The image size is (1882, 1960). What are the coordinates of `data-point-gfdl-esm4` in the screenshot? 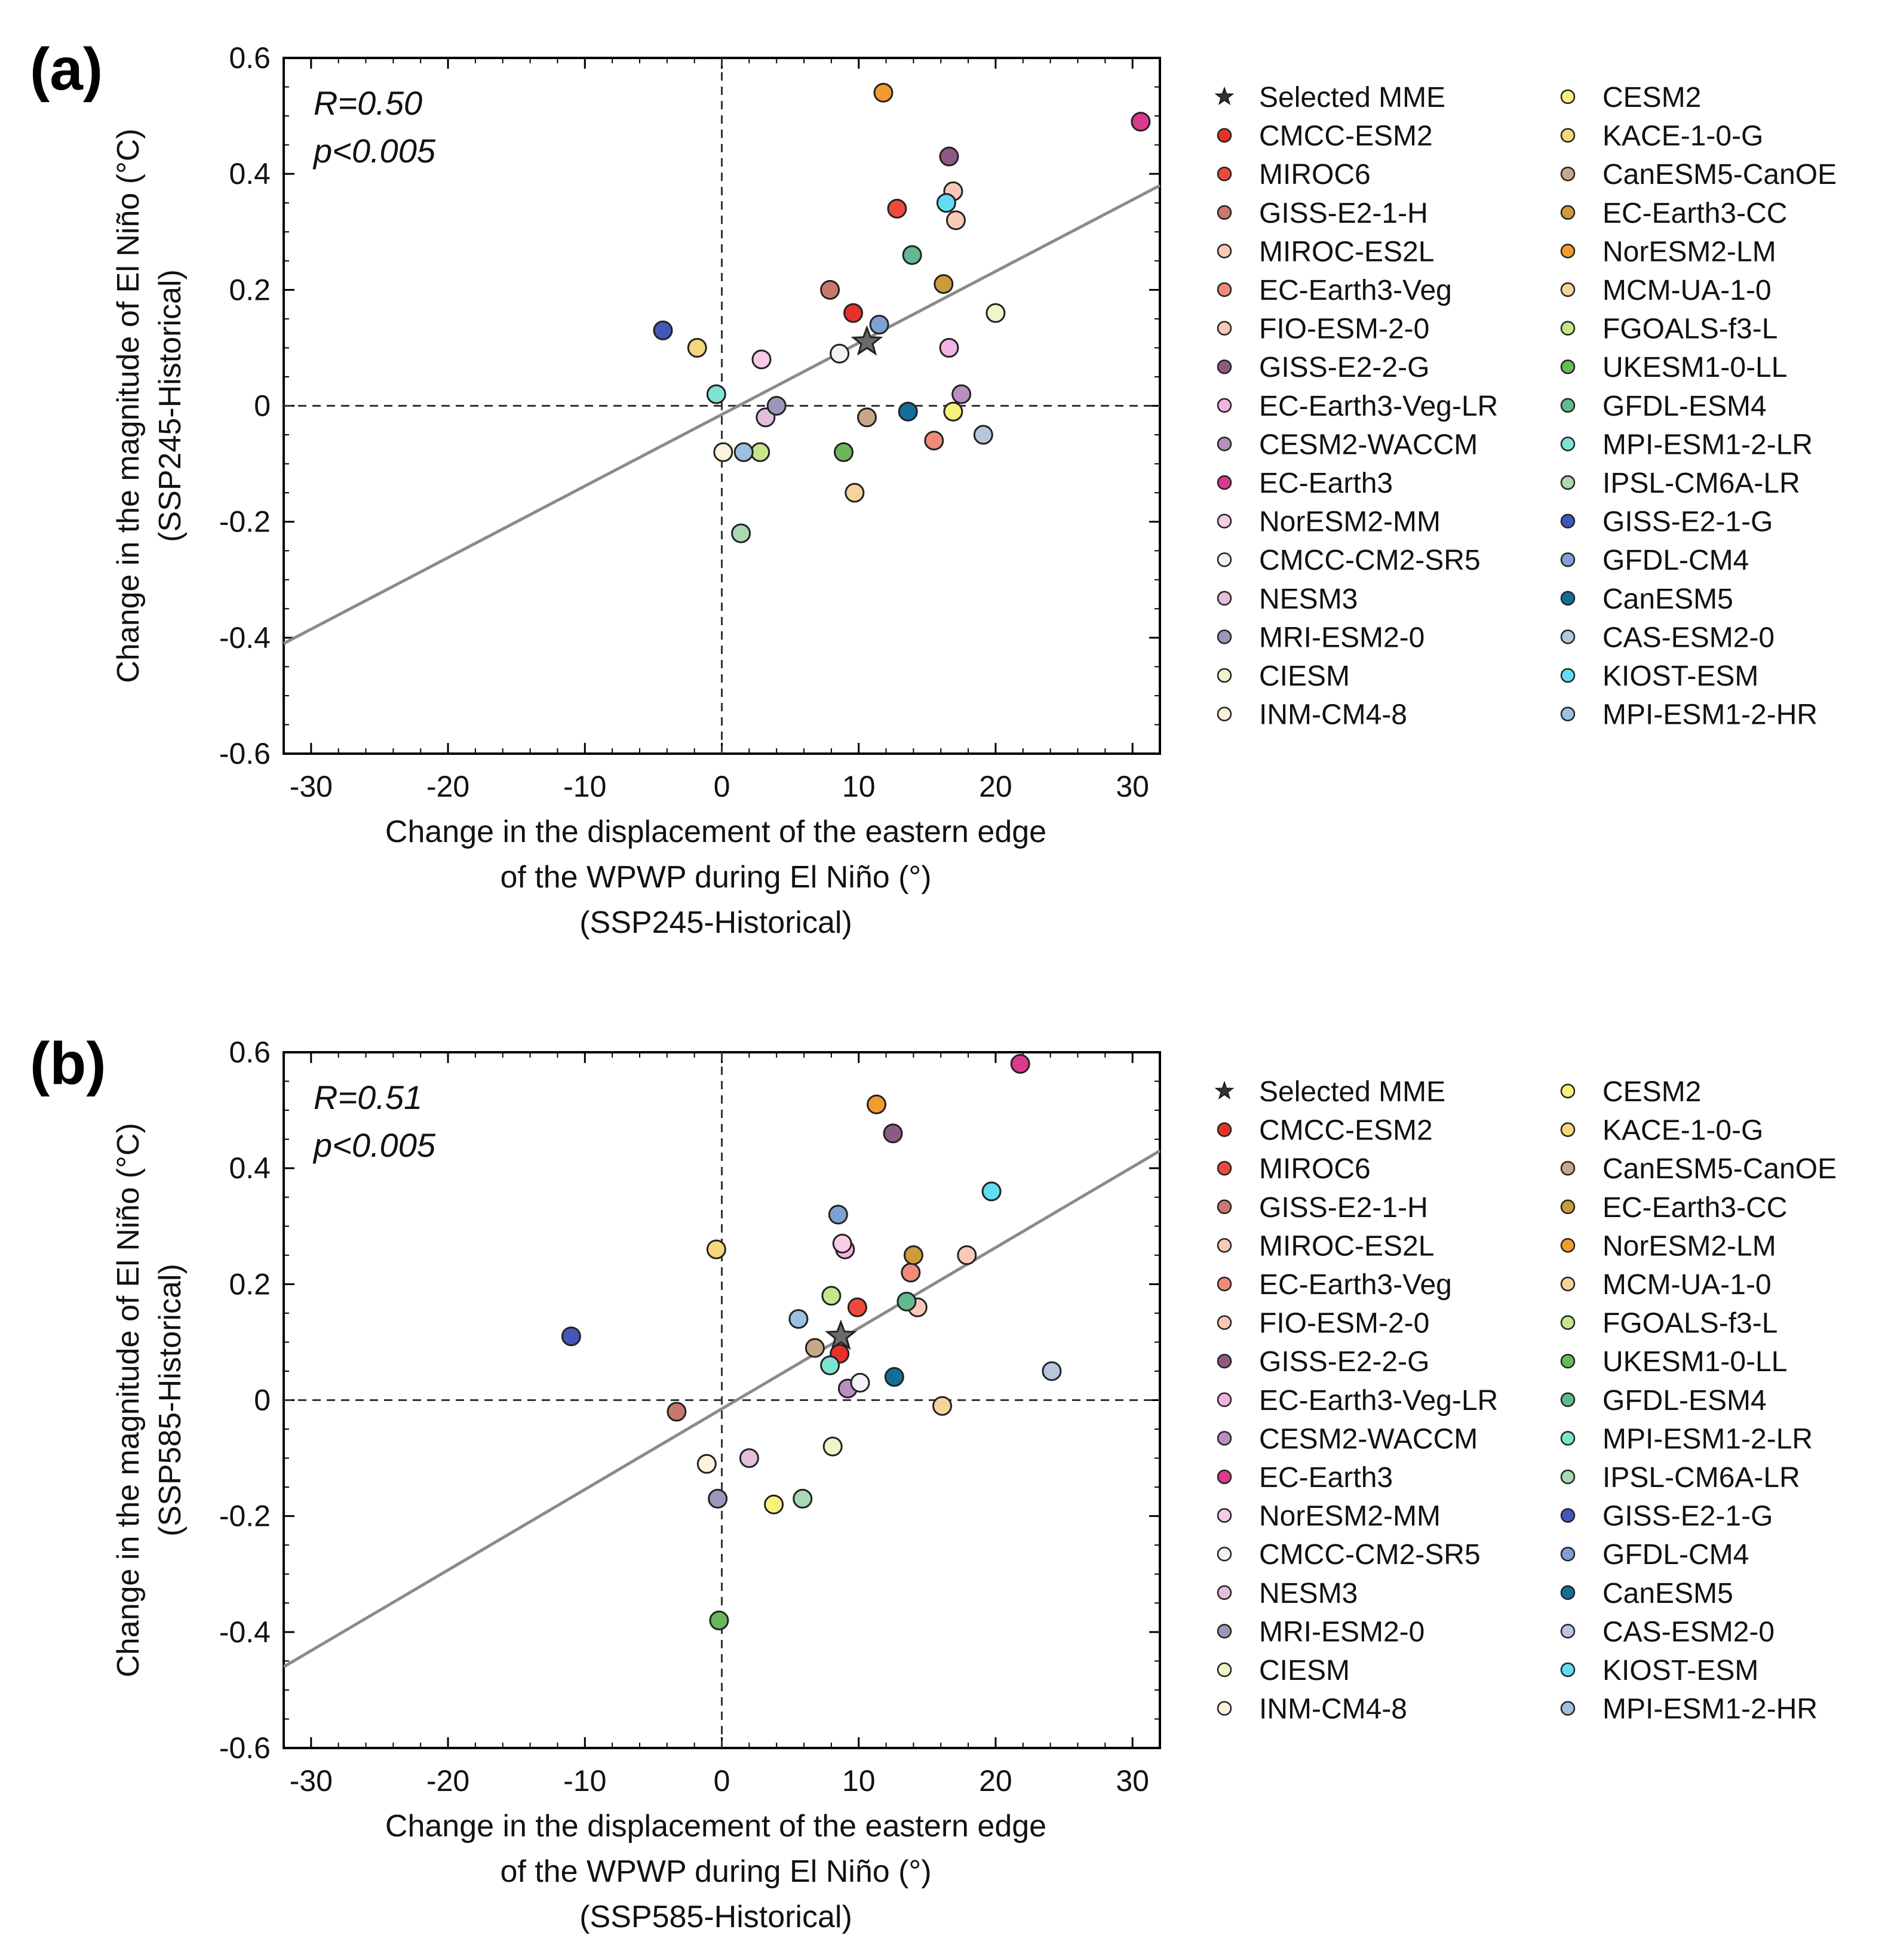 It's located at (912, 255).